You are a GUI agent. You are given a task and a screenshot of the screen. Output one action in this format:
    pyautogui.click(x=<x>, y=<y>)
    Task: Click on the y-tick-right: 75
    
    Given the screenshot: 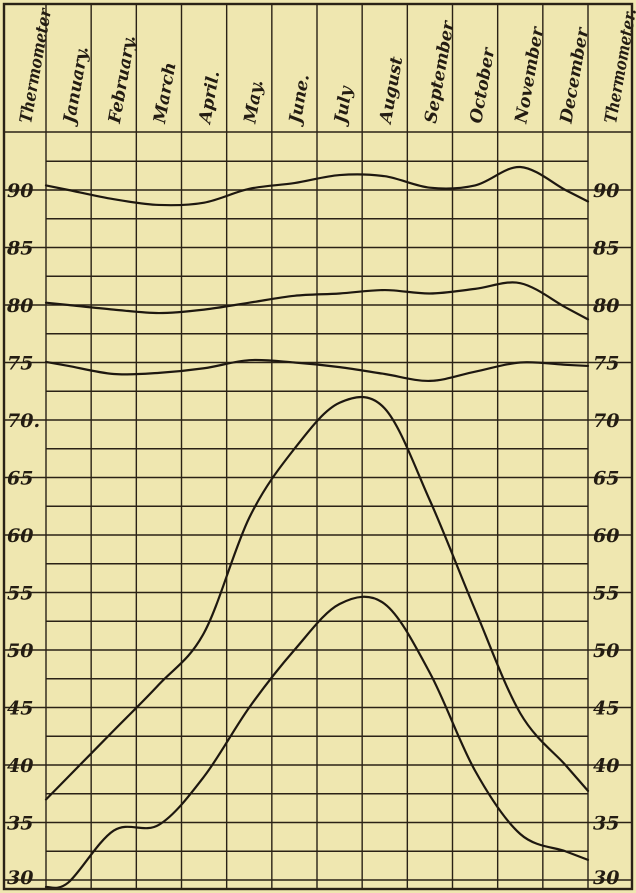 What is the action you would take?
    pyautogui.click(x=606, y=364)
    